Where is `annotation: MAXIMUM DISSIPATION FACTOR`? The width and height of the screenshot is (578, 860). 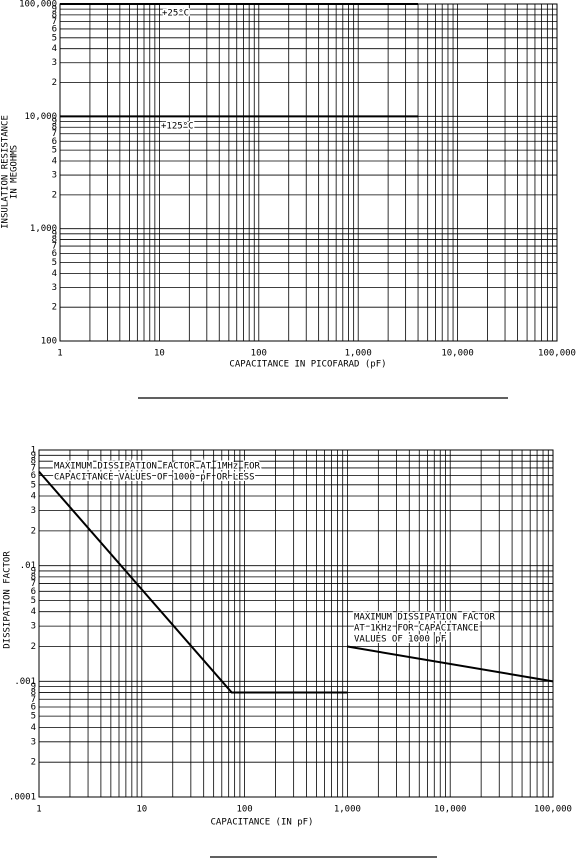 annotation: MAXIMUM DISSIPATION FACTOR is located at coordinates (424, 618).